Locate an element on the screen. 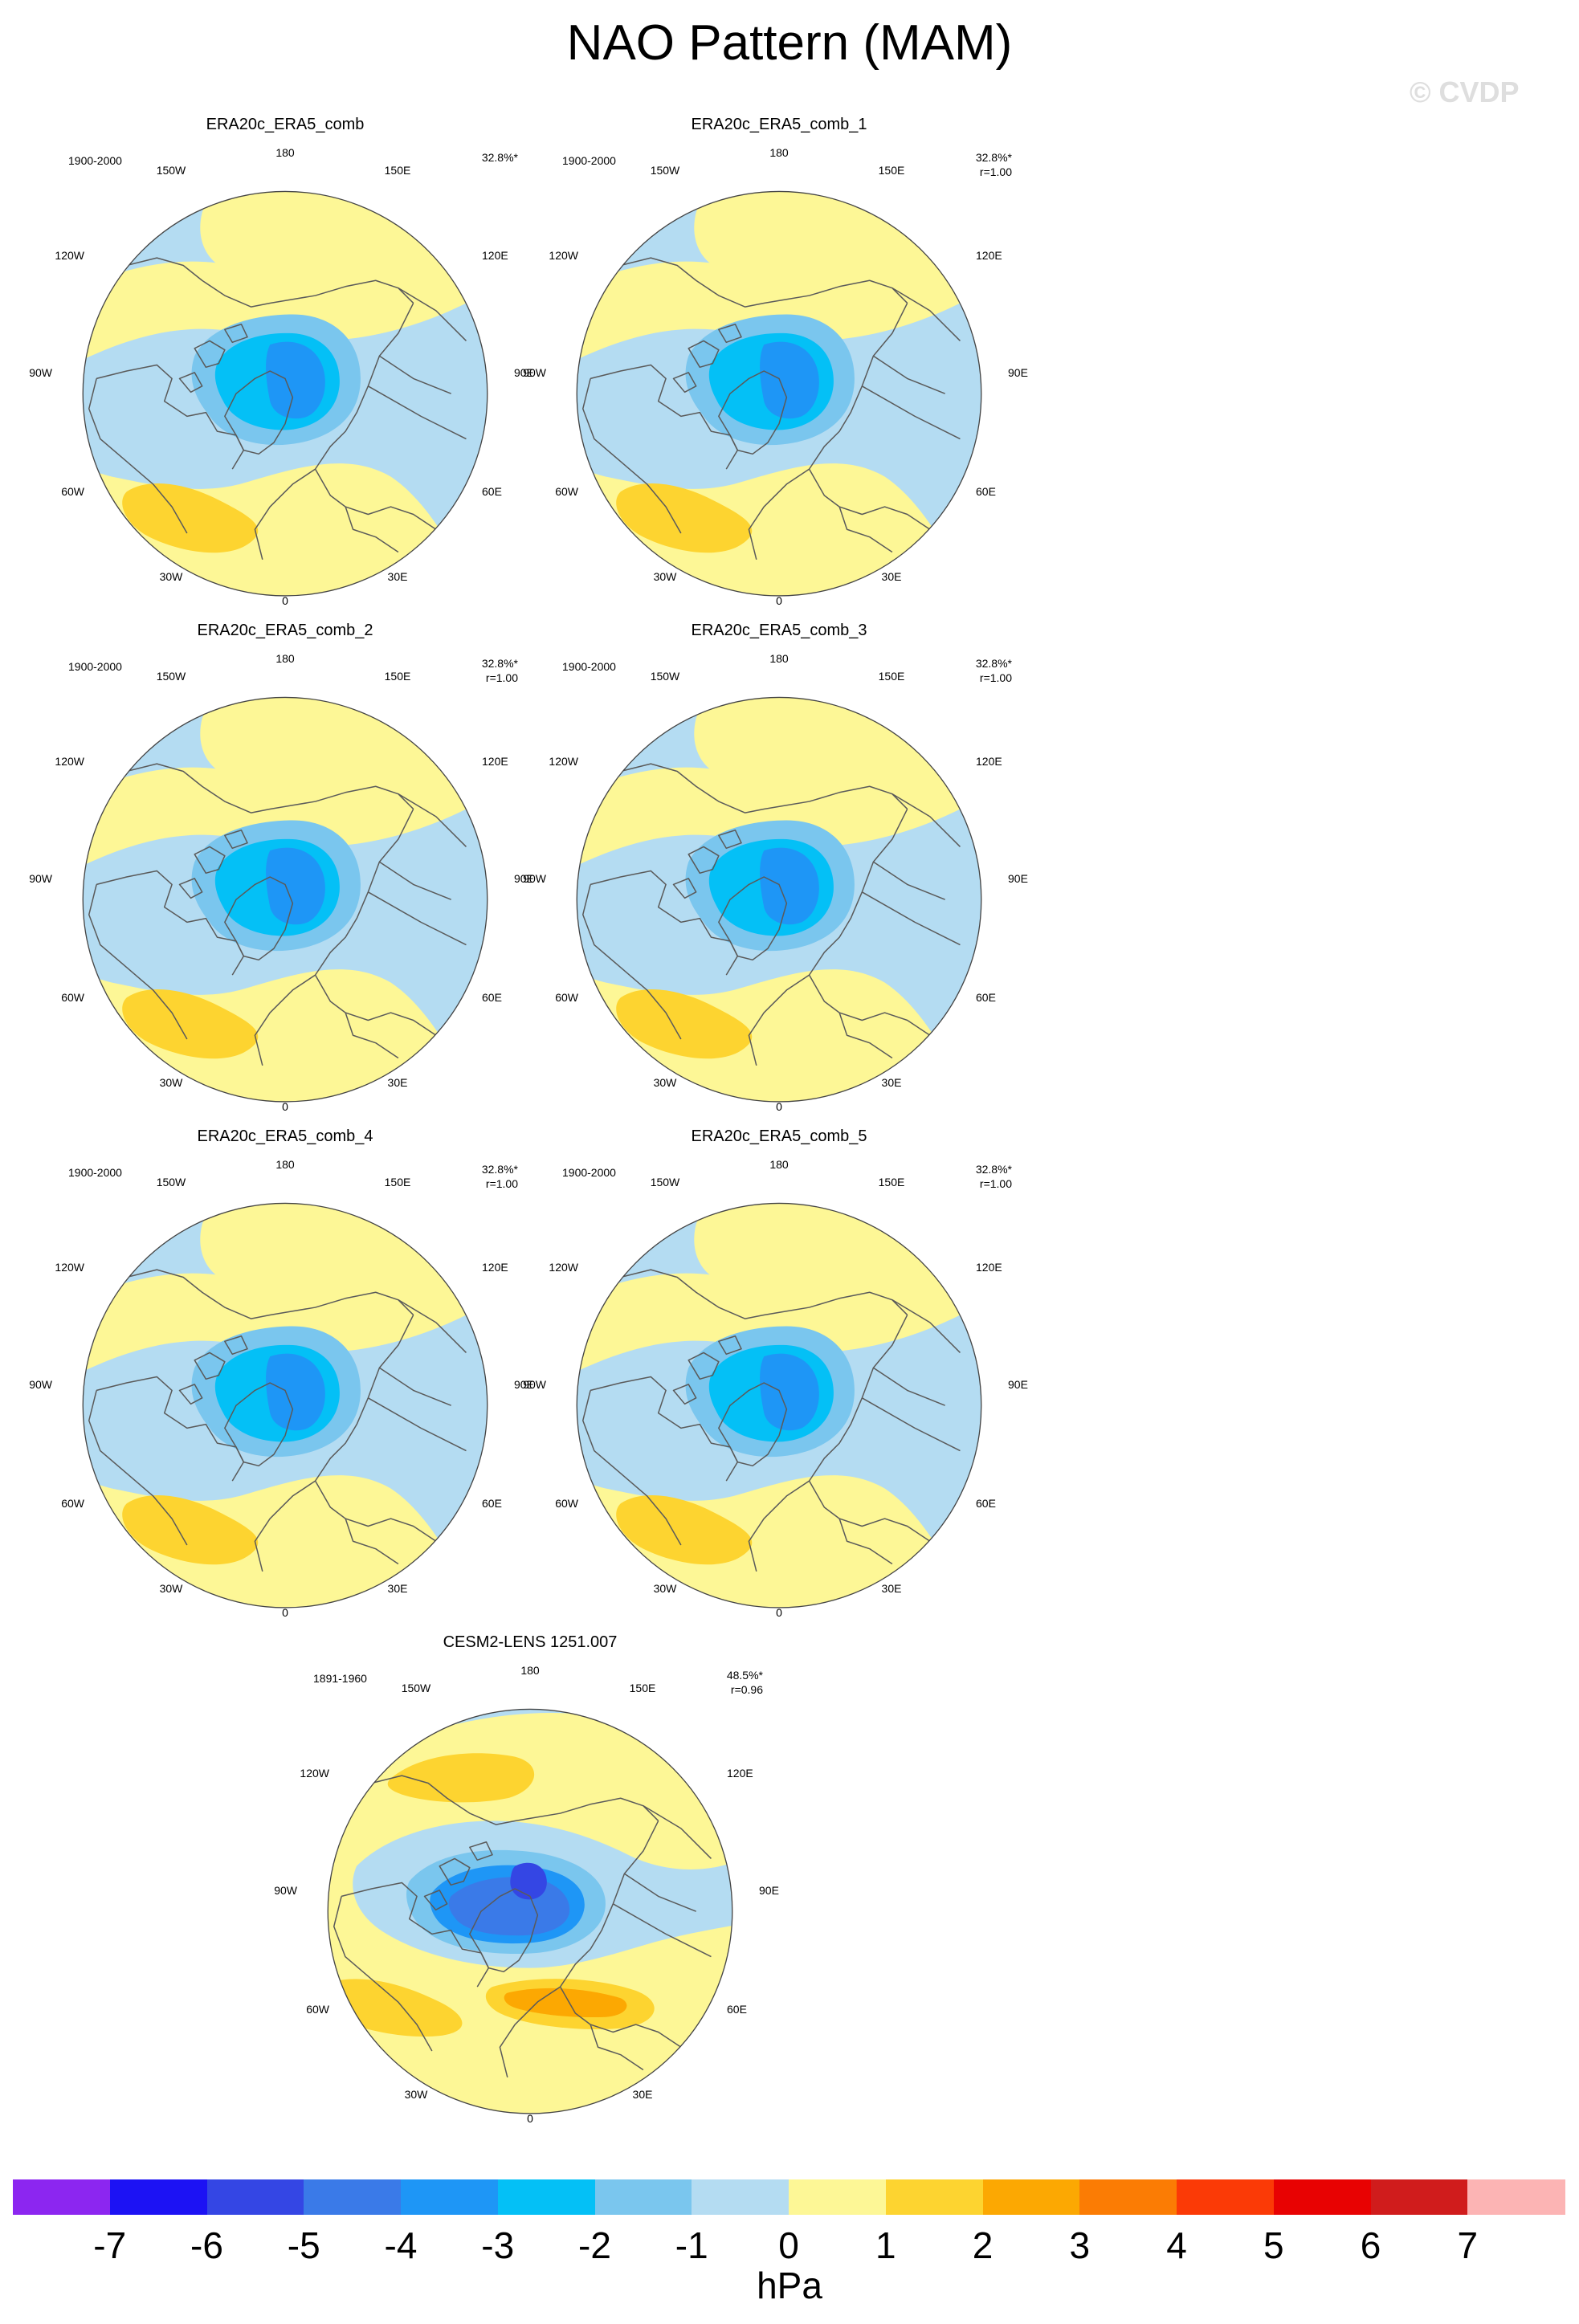 This screenshot has width=1579, height=2324. colorbar-tick-label: -4 is located at coordinates (401, 2245).